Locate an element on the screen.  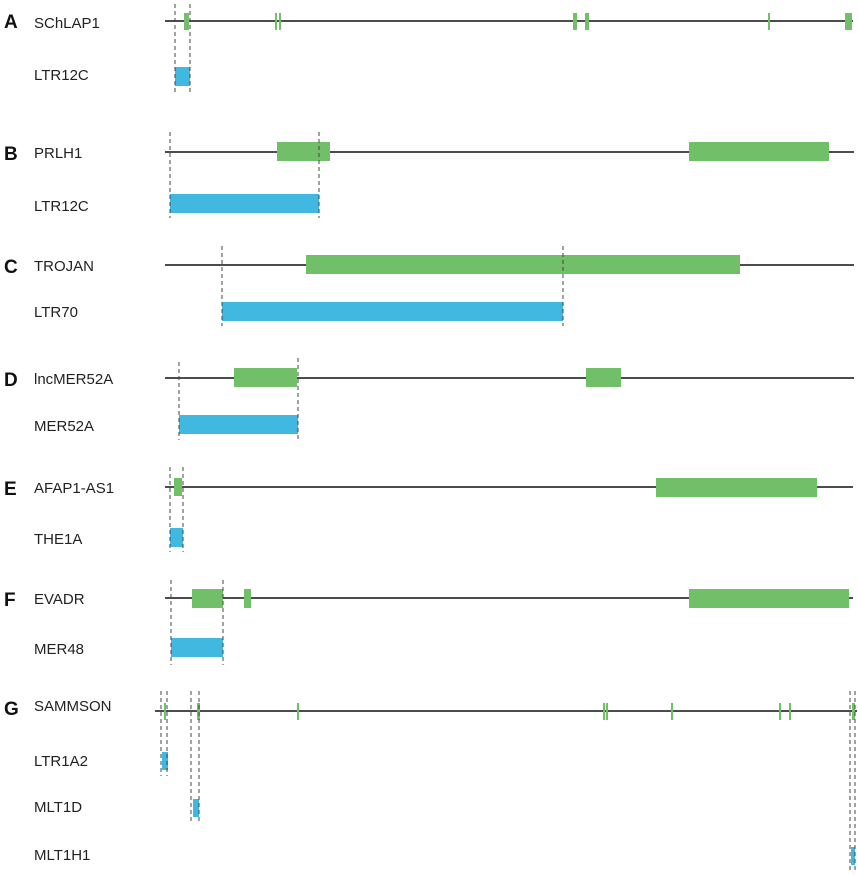
panel-letter-a: A is located at coordinates (11, 22).